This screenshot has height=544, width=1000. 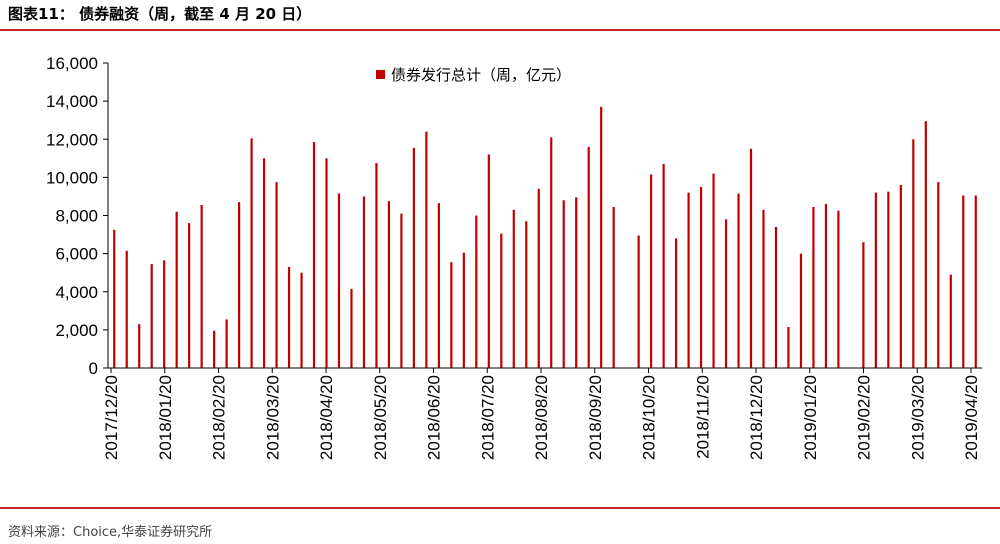 What do you see at coordinates (702, 417) in the screenshot?
I see `x-tick-label: 2018/11/20` at bounding box center [702, 417].